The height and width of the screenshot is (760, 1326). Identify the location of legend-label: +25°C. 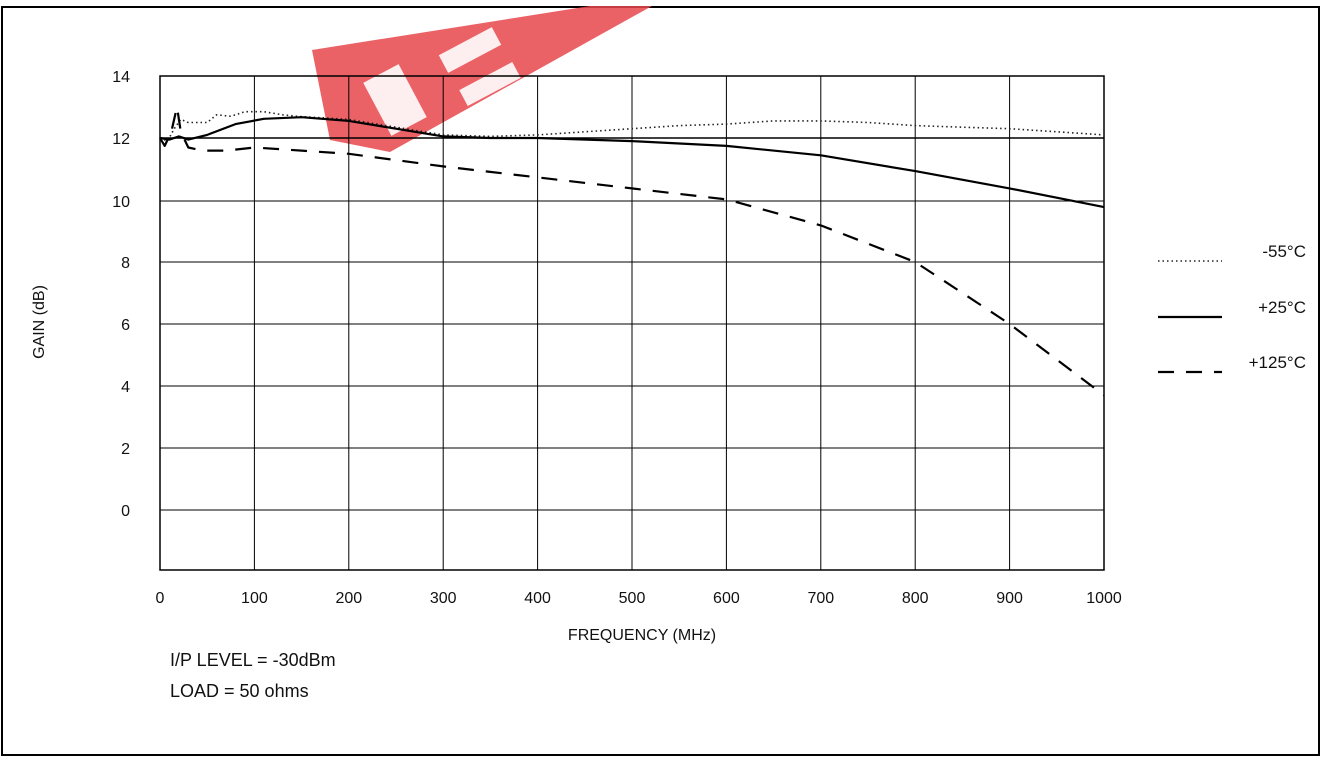
(1282, 307).